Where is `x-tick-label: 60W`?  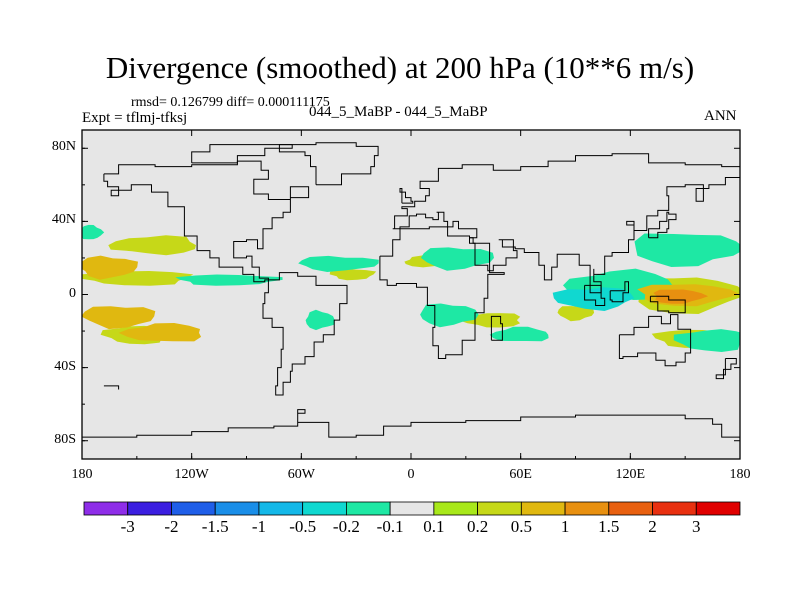
x-tick-label: 60W is located at coordinates (301, 474).